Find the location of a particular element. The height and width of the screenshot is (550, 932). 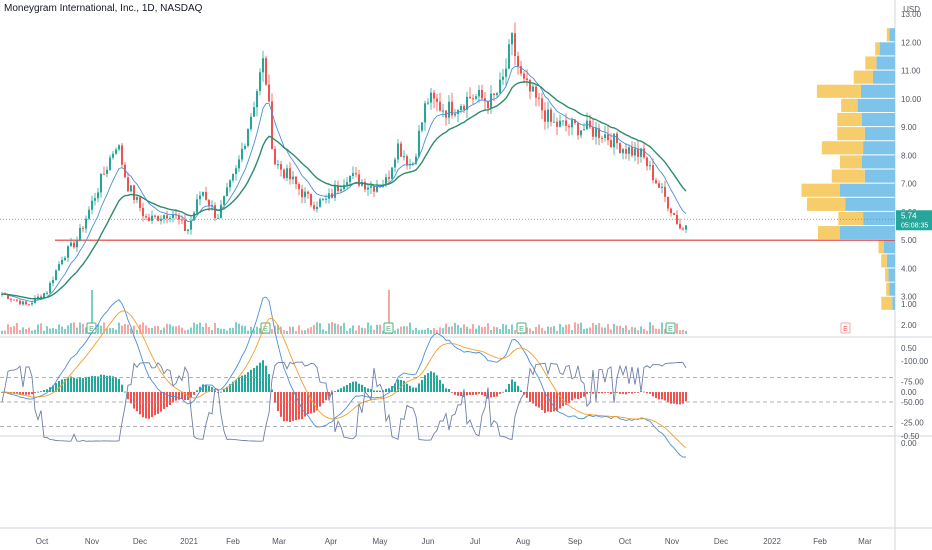

volume-bars is located at coordinates (344, 312).